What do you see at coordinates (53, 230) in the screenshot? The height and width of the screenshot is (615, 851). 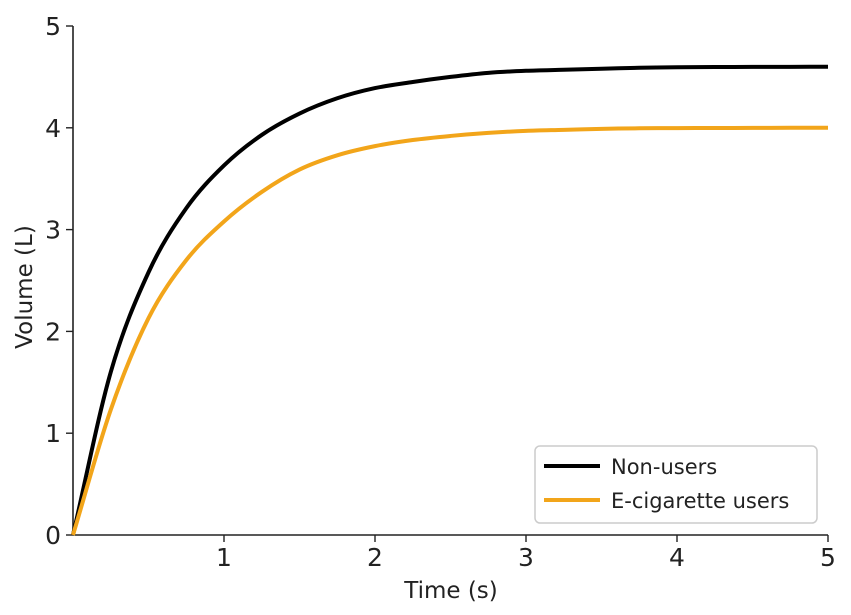 I see `y-tick-label: 3` at bounding box center [53, 230].